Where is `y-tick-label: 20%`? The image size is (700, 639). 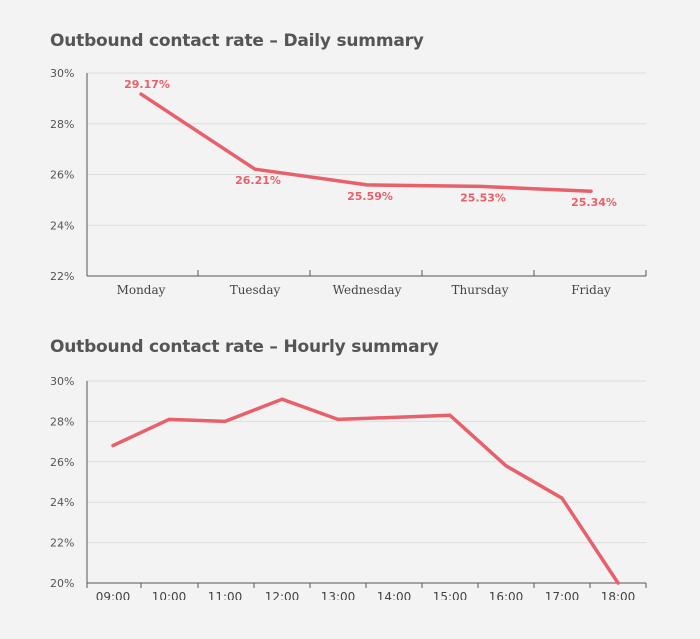
y-tick-label: 20% is located at coordinates (62, 583).